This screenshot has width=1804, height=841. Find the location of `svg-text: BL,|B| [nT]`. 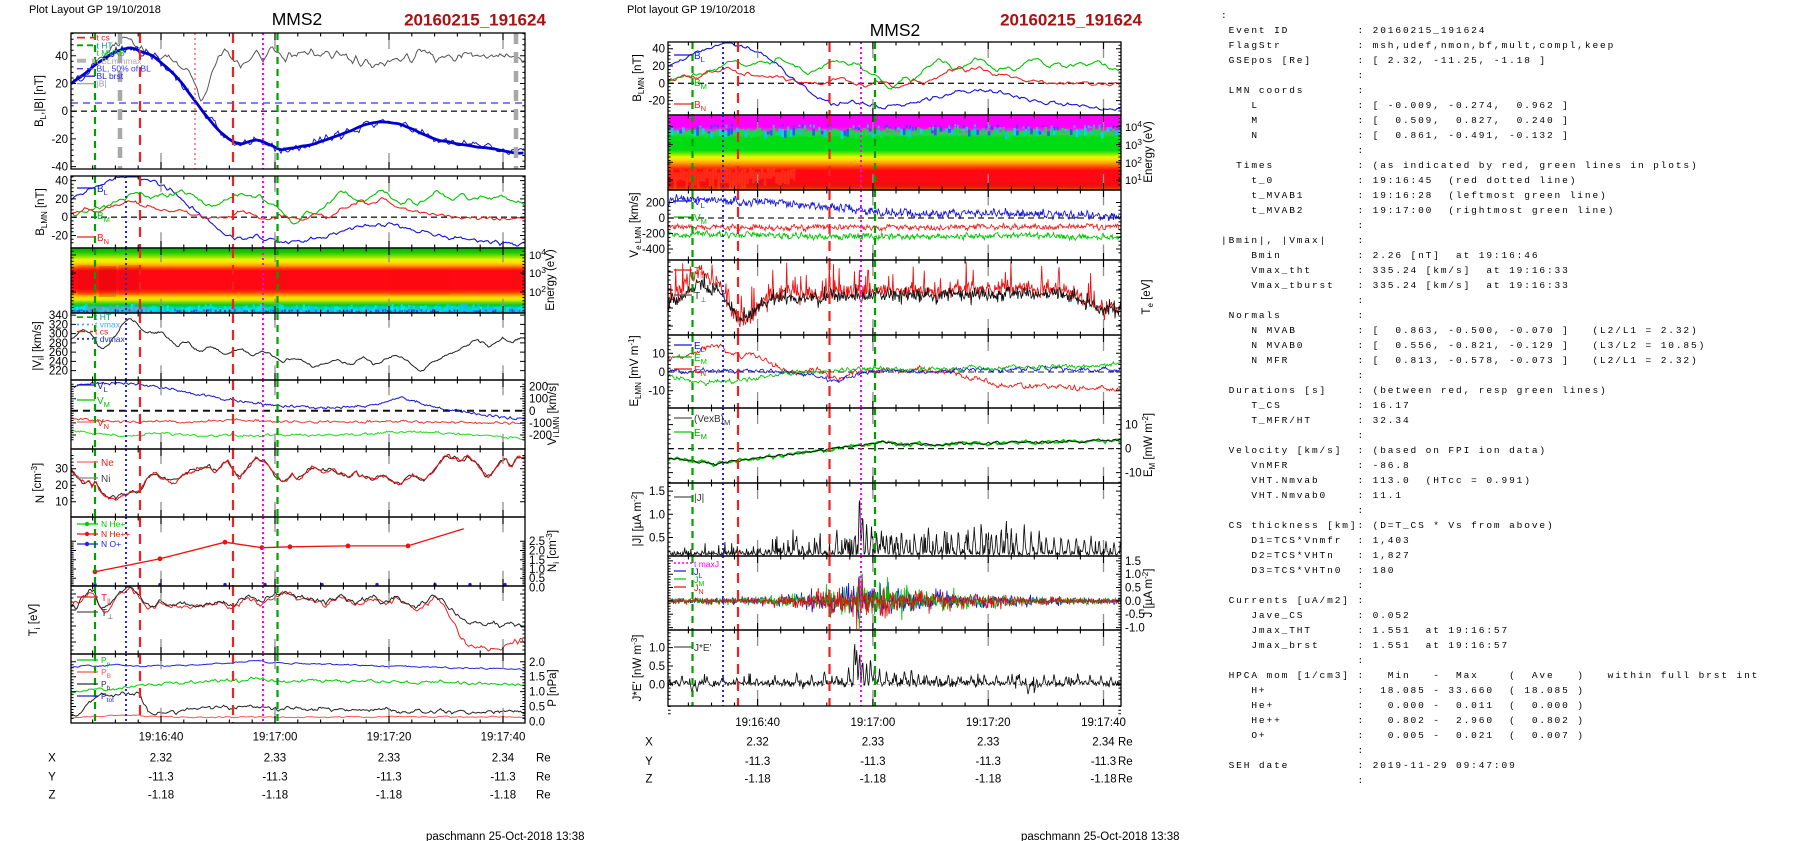

svg-text: BL,|B| [nT] is located at coordinates (41, 101).